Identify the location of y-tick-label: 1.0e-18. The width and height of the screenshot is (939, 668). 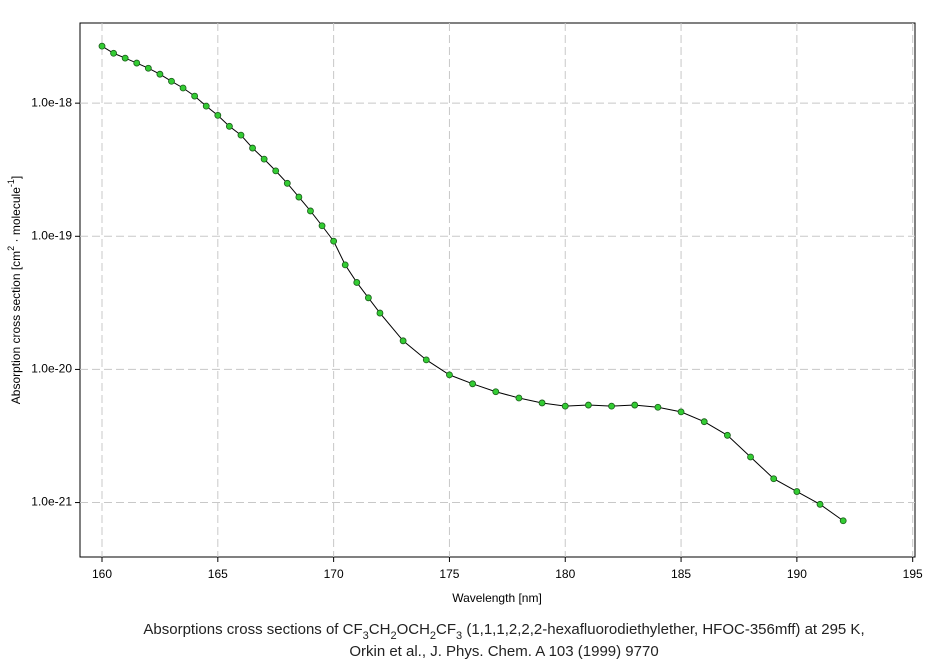
(51, 102).